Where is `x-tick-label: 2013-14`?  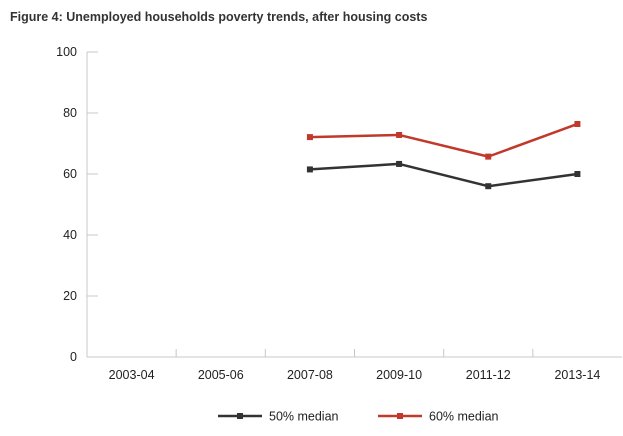
x-tick-label: 2013-14 is located at coordinates (577, 375).